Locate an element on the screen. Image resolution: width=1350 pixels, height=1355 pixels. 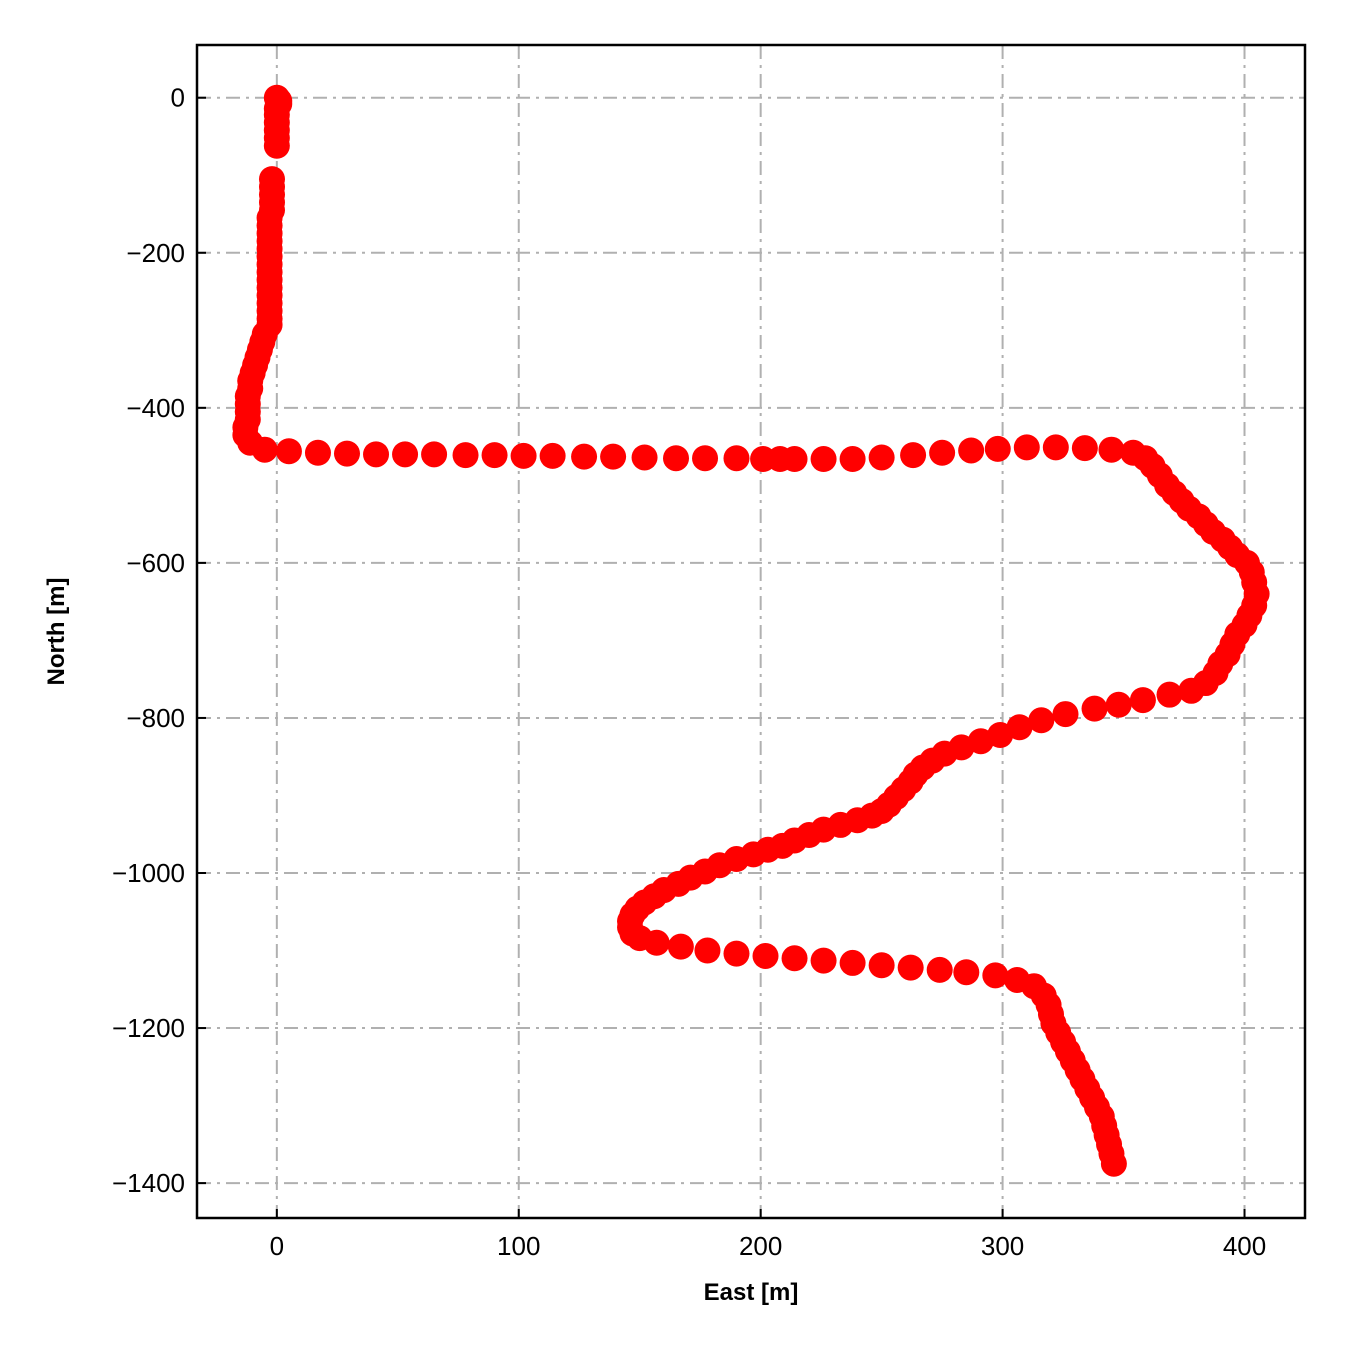
x-tick-label: 200 is located at coordinates (760, 1246).